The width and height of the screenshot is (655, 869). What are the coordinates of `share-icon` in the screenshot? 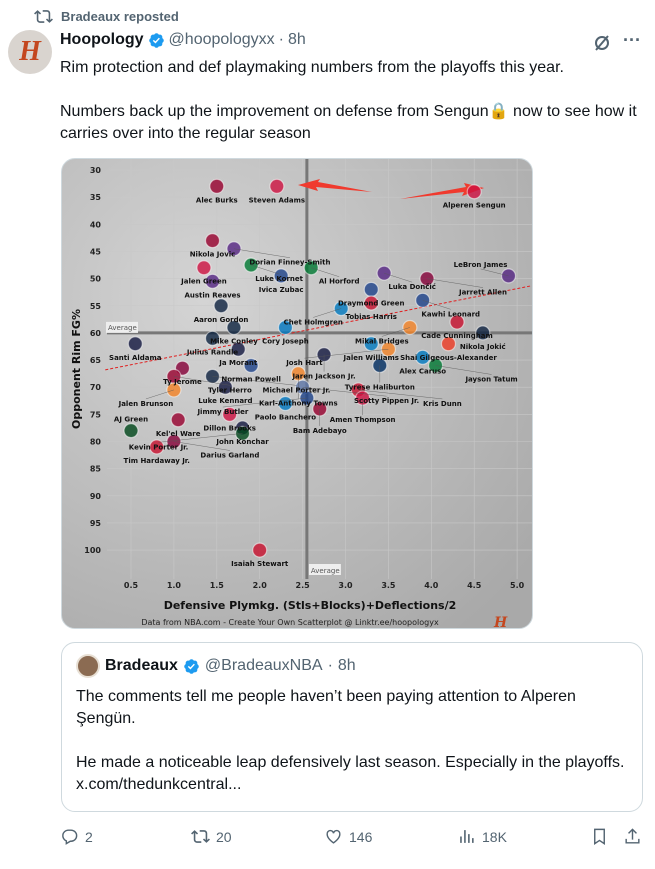 It's located at (632, 836).